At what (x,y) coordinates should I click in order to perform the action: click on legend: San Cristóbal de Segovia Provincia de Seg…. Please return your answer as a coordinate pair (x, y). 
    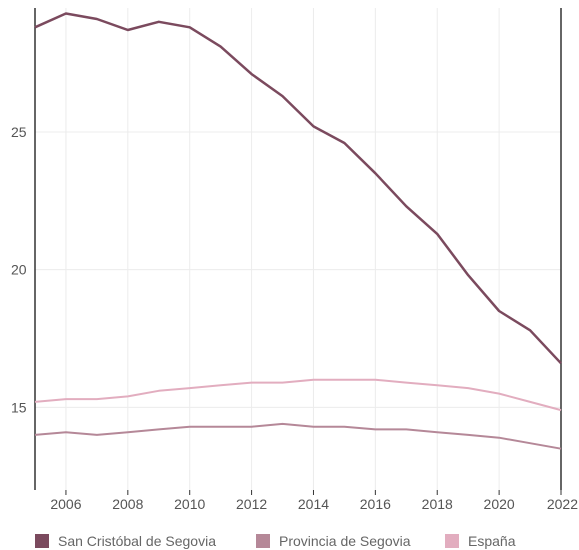
    Looking at the image, I should click on (275, 541).